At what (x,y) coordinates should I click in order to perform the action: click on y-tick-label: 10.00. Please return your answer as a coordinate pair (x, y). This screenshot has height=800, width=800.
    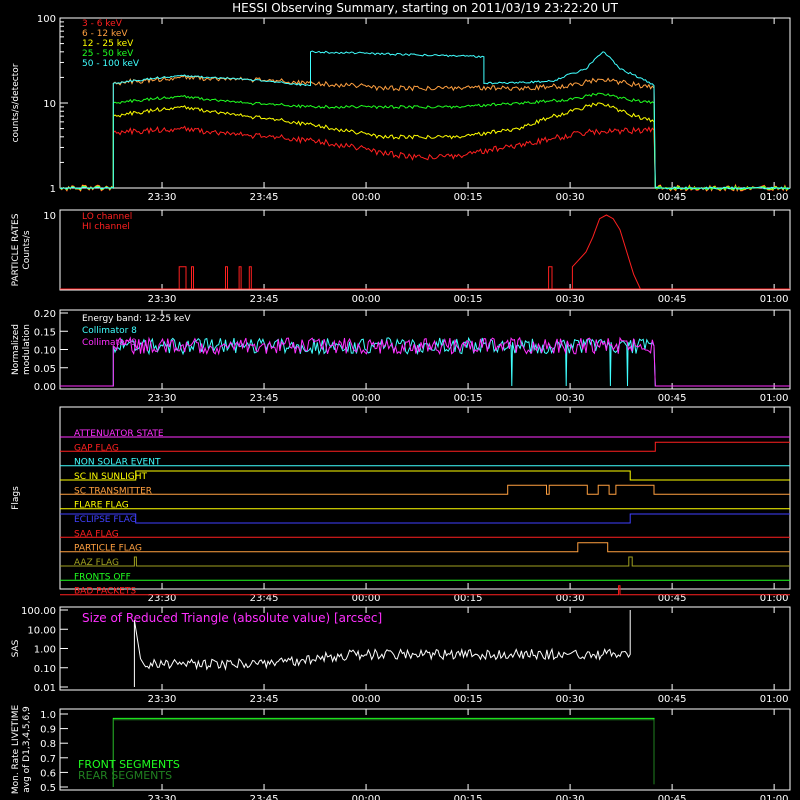
    Looking at the image, I should click on (41, 630).